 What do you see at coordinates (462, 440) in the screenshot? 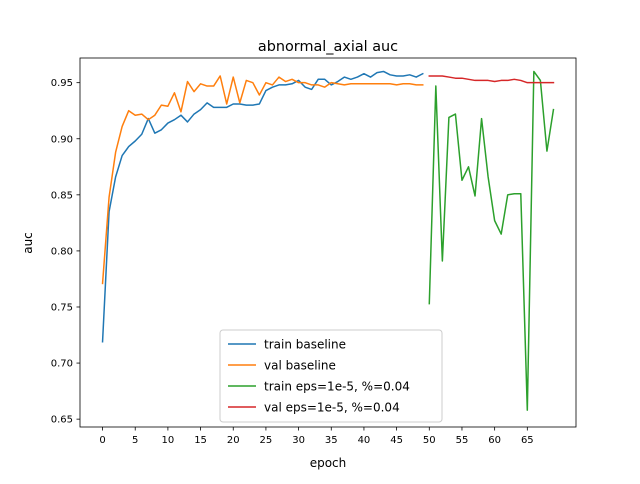
I see `x-tick-label: 55` at bounding box center [462, 440].